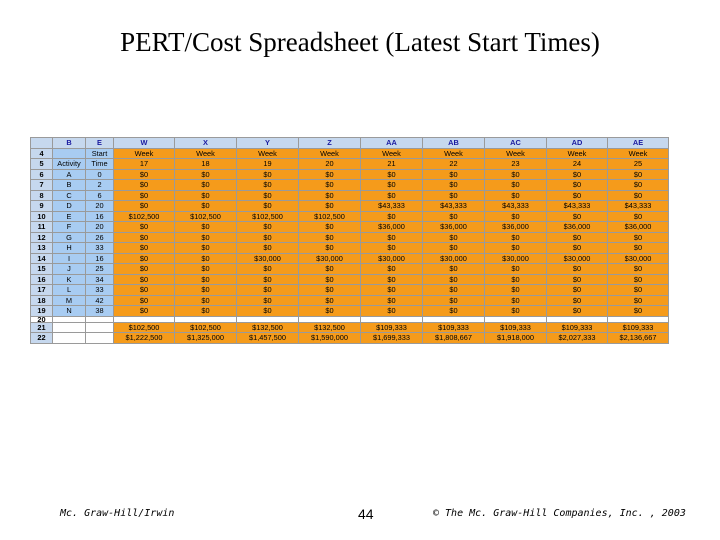 This screenshot has height=540, width=720. Describe the element at coordinates (515, 164) in the screenshot. I see `table-cell: 23` at that location.